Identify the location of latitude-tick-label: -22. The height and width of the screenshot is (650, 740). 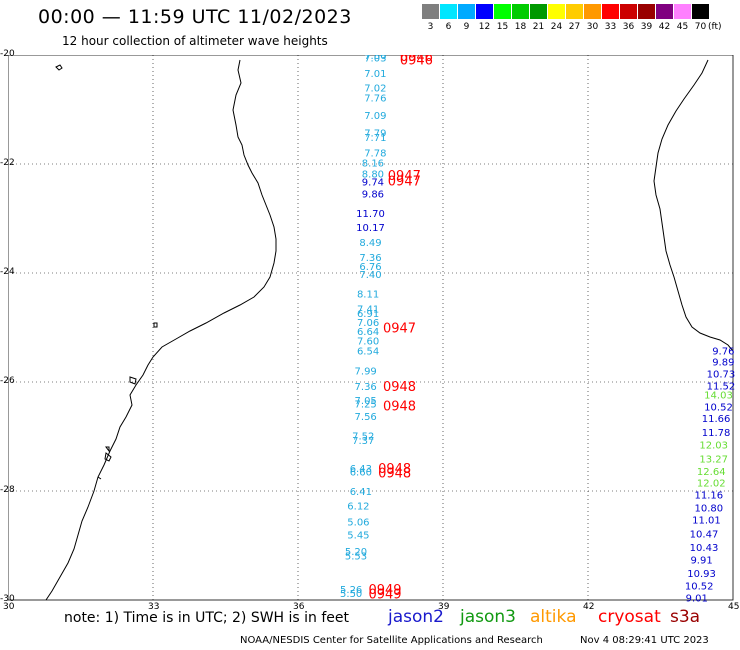
(7, 163).